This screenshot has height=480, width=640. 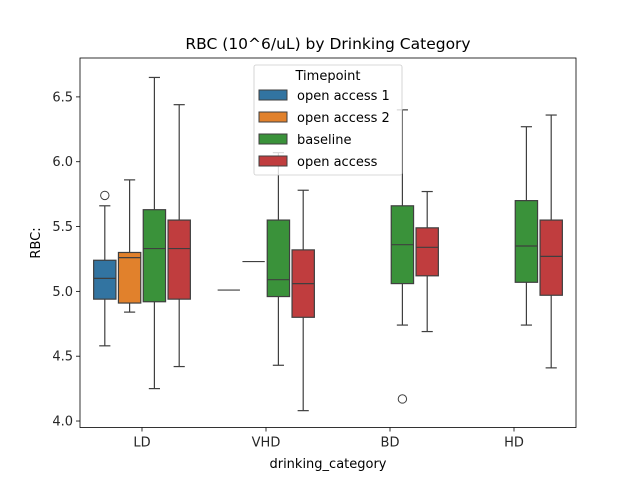 What do you see at coordinates (62, 422) in the screenshot?
I see `y-tick-label: 4.0` at bounding box center [62, 422].